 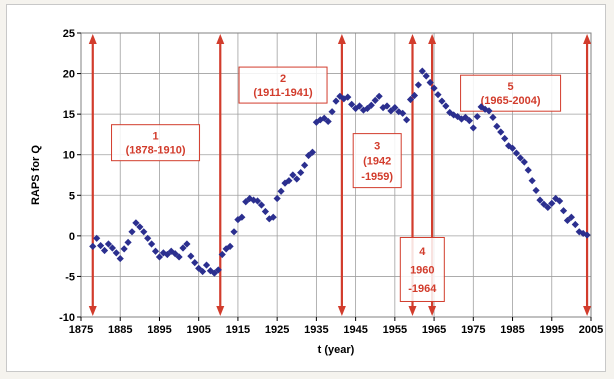 I want to click on y-axis-title: RAPS for Q, so click(x=36, y=175).